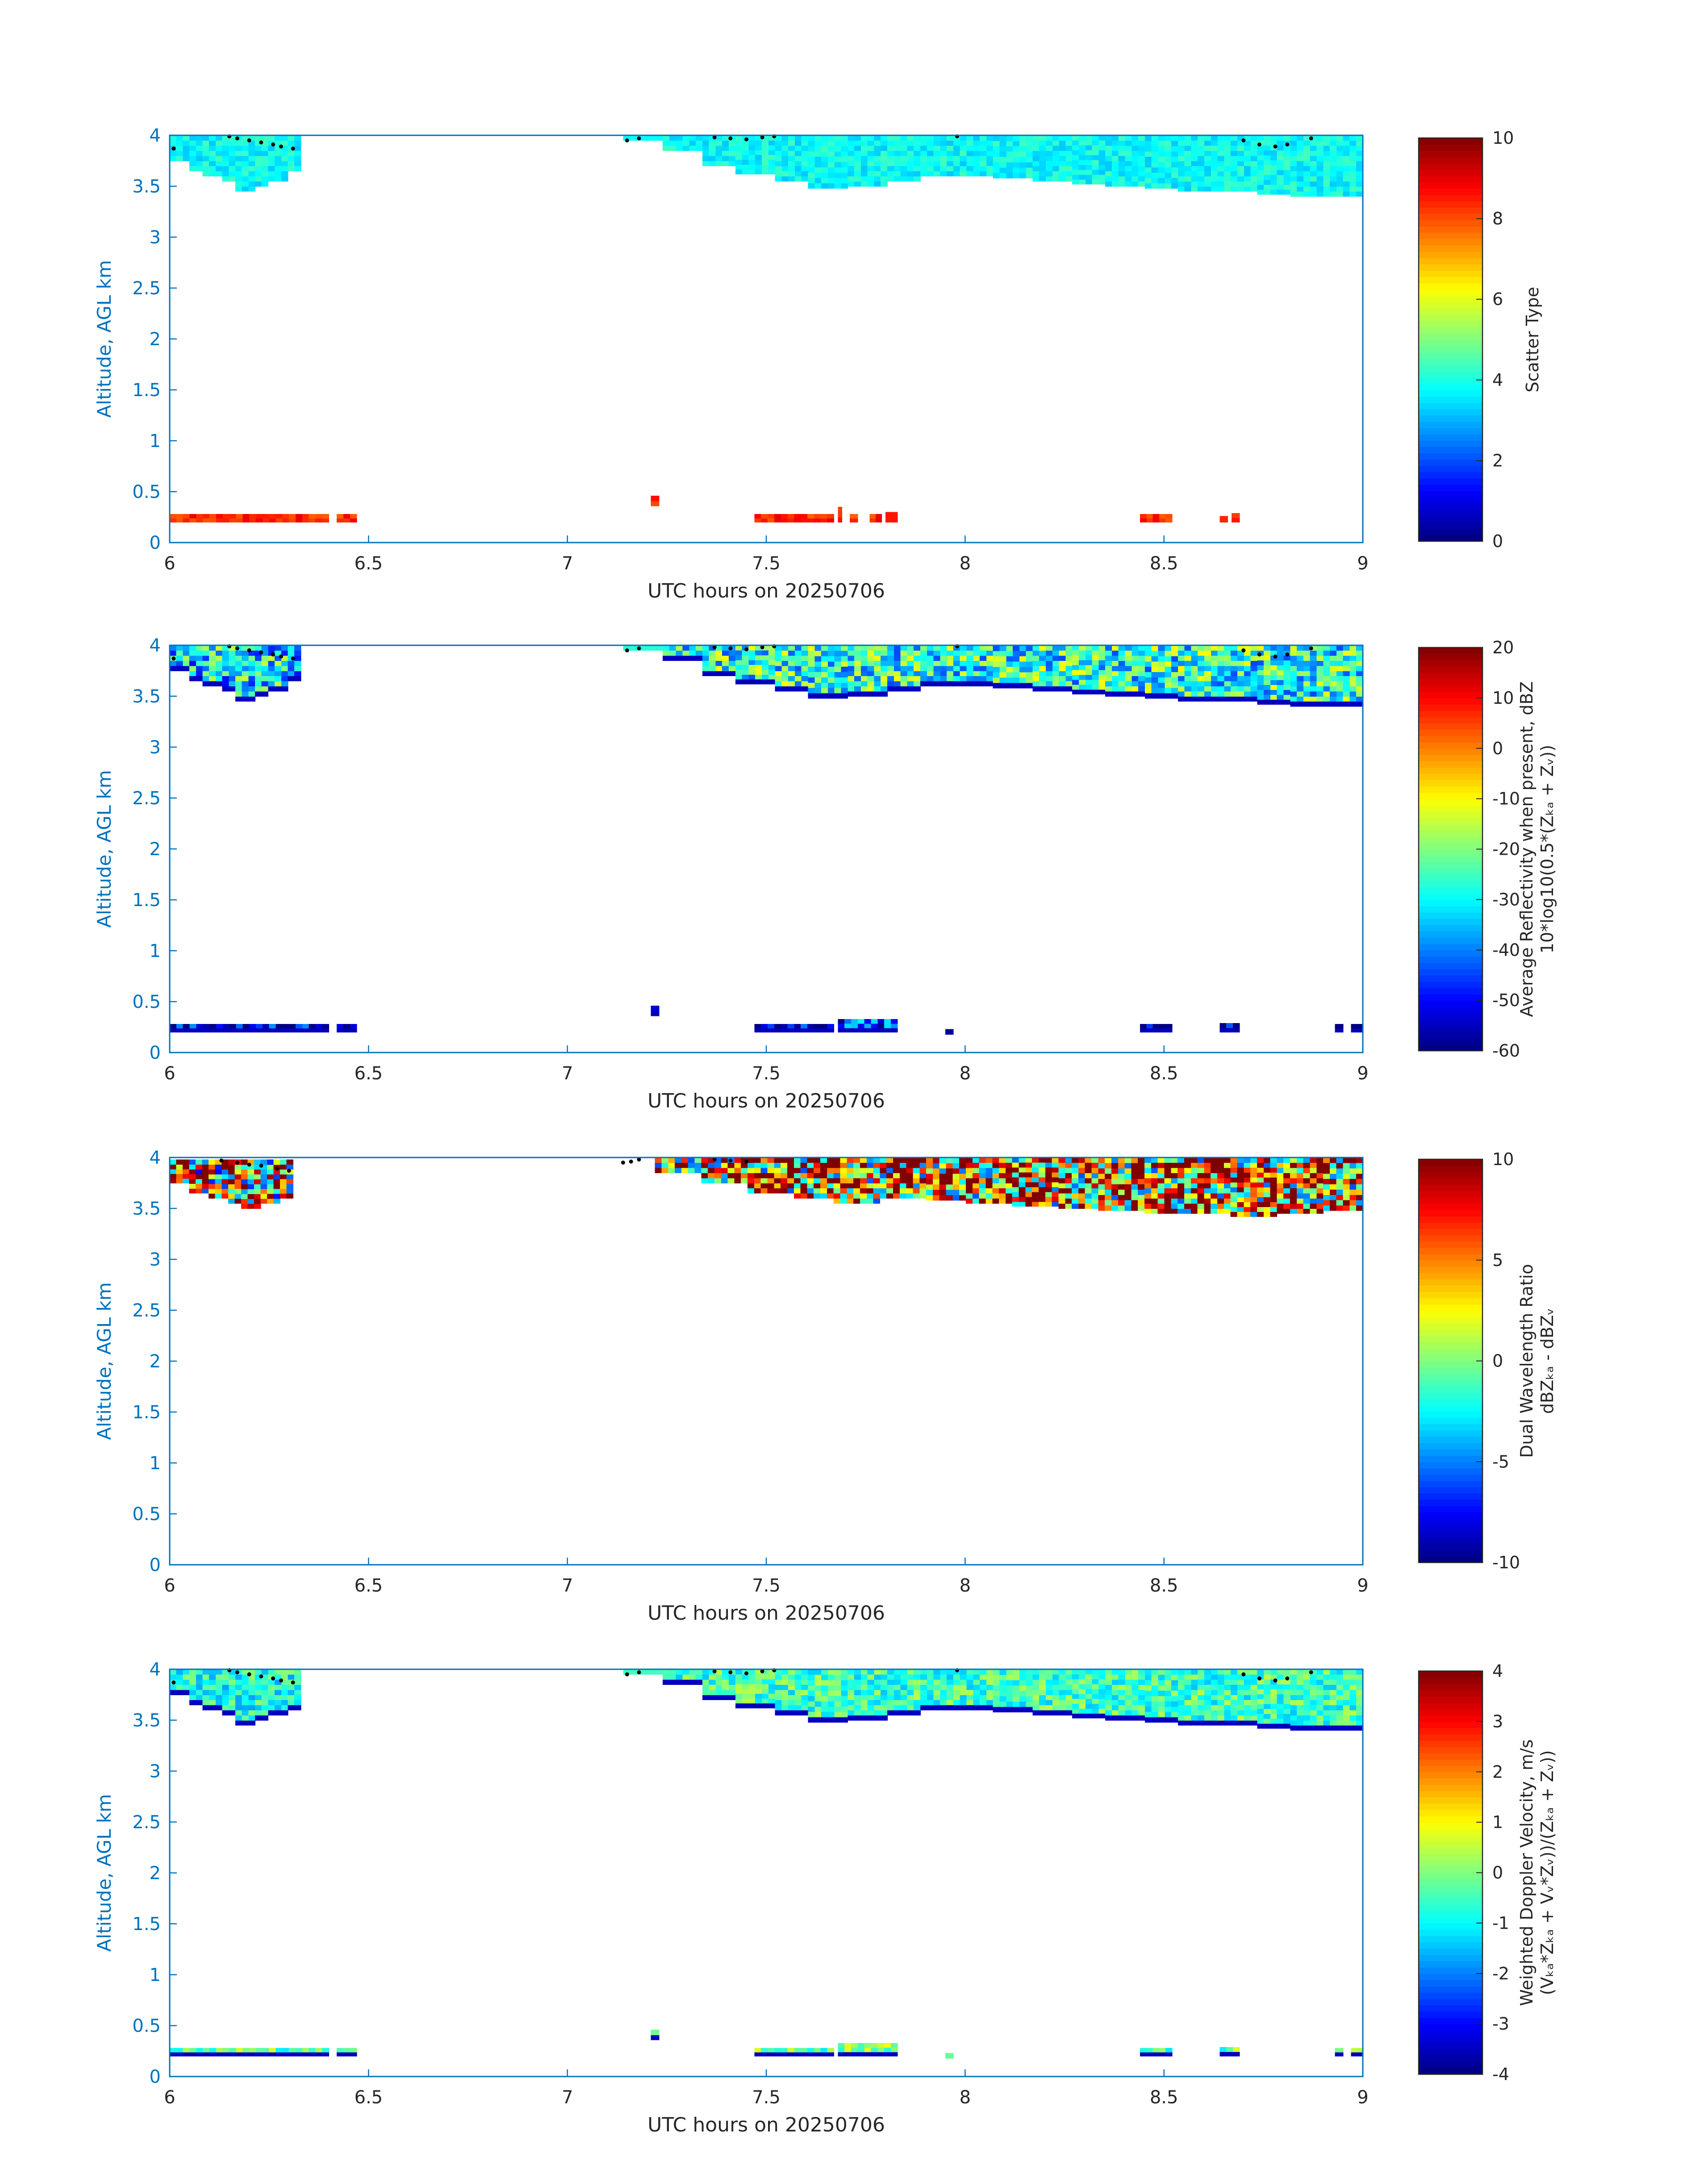  I want to click on axes-box, so click(766, 1361).